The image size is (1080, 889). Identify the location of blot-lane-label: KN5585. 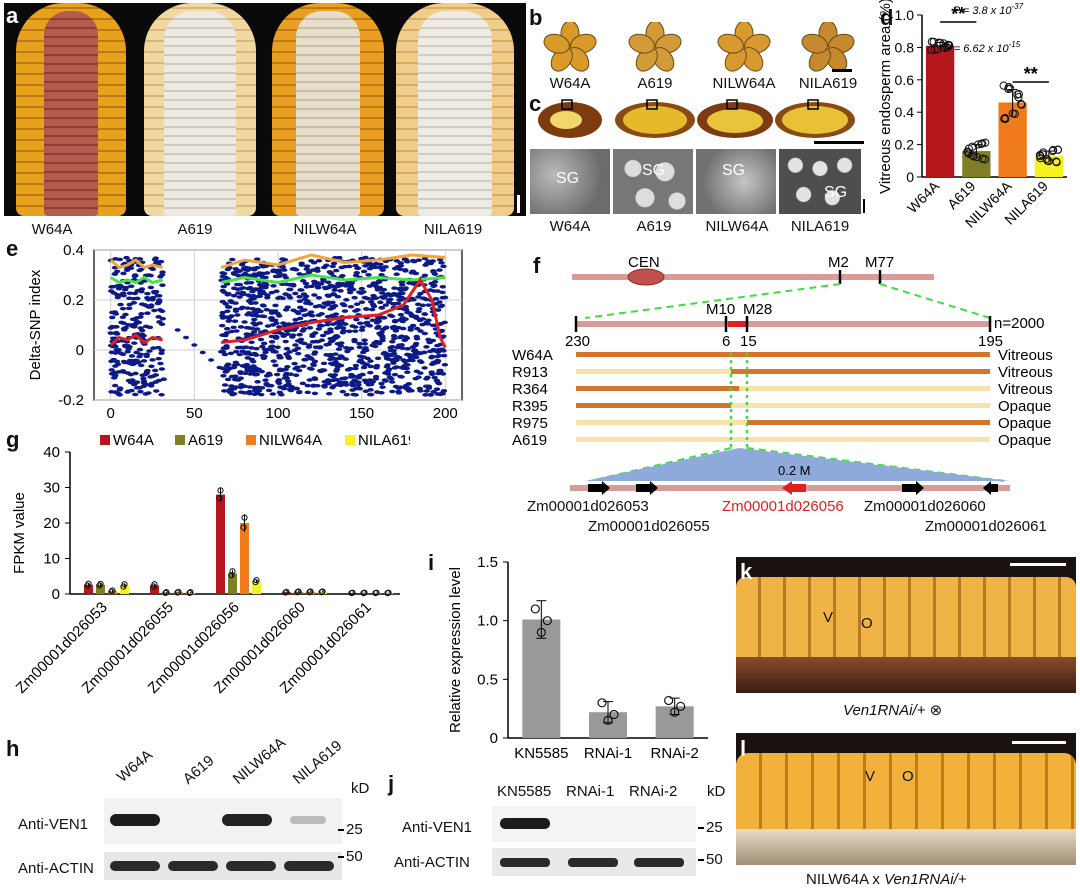
(524, 791).